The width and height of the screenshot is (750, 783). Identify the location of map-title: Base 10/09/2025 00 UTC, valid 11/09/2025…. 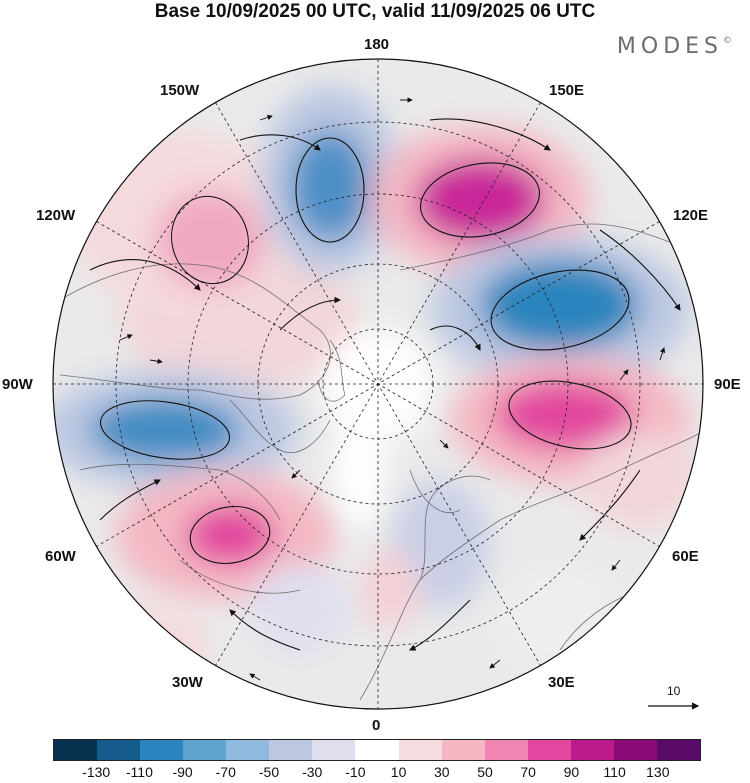
(375, 11).